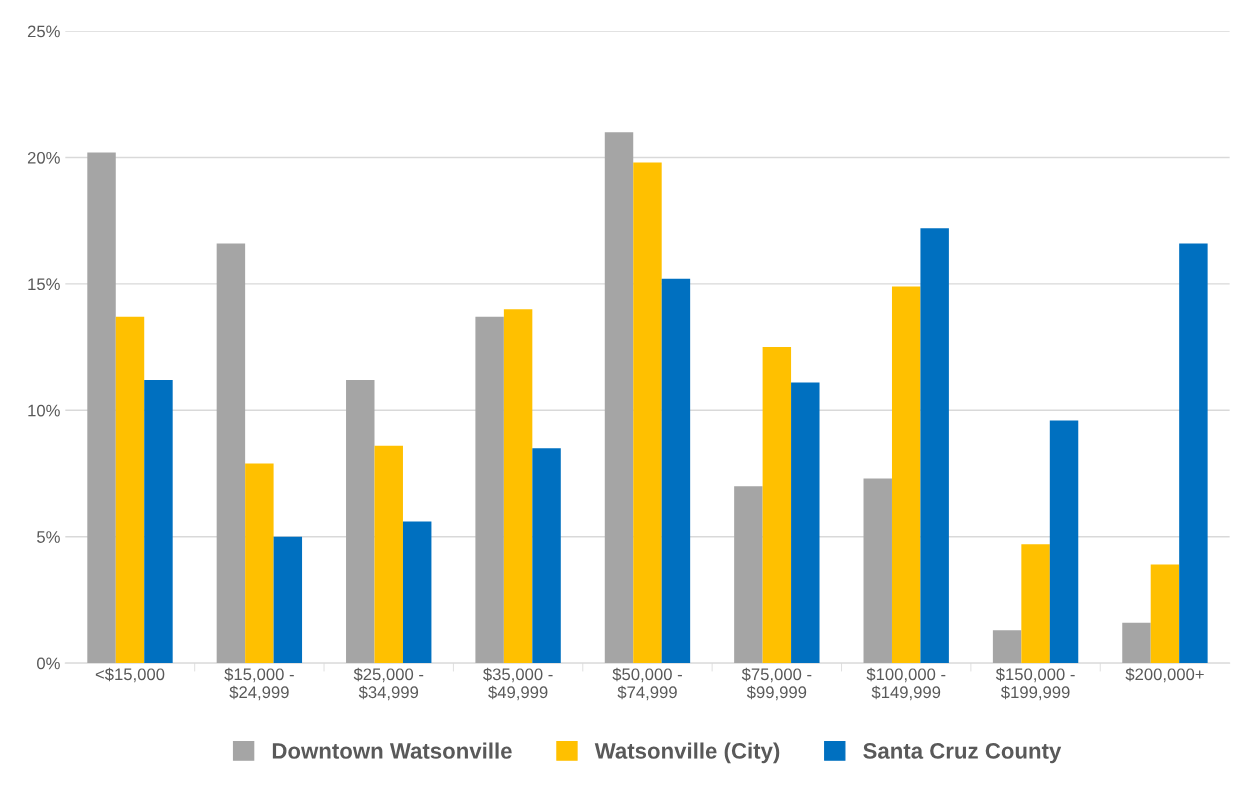  What do you see at coordinates (130, 675) in the screenshot?
I see `x-tick-label: <$15,000` at bounding box center [130, 675].